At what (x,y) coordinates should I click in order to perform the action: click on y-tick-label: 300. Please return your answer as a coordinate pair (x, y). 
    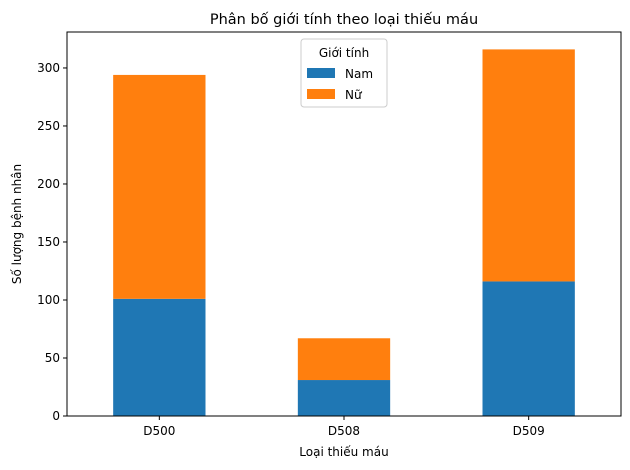
    Looking at the image, I should click on (48, 68).